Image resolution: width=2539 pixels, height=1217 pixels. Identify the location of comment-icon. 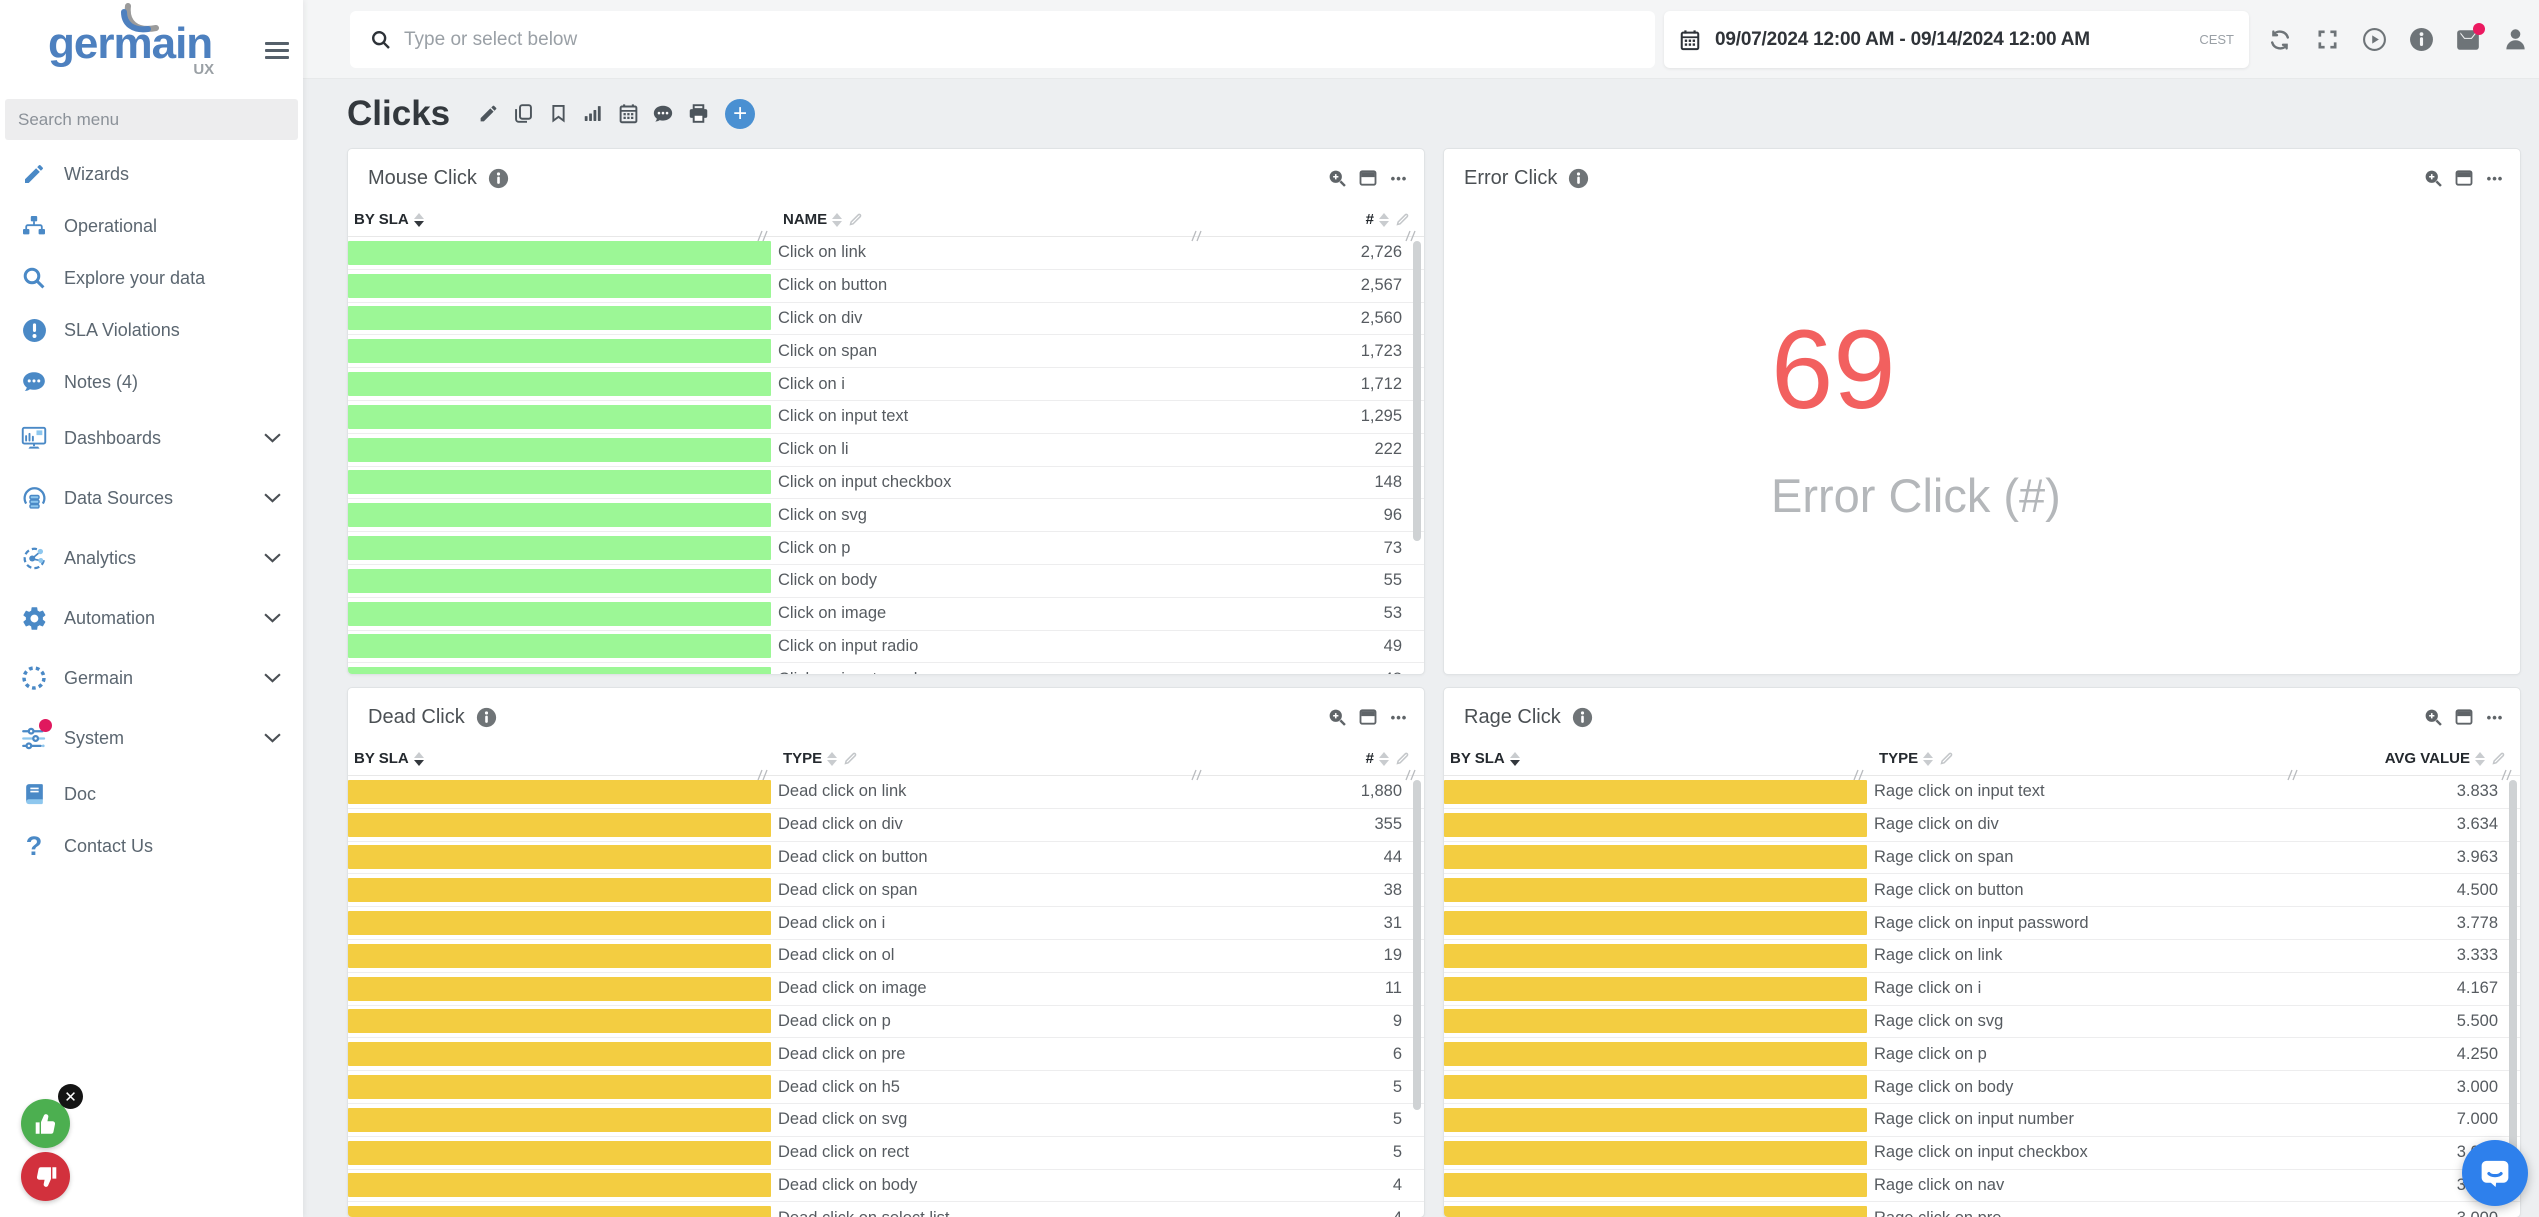
(663, 114).